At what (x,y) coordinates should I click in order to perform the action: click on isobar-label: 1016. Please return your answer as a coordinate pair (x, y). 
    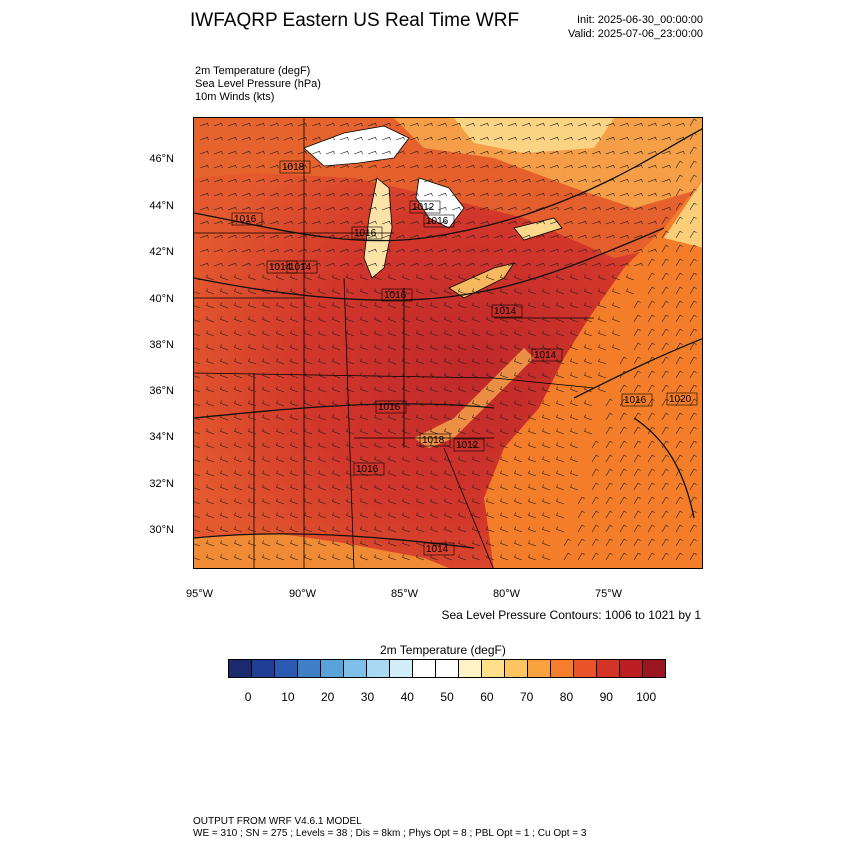
    Looking at the image, I should click on (439, 221).